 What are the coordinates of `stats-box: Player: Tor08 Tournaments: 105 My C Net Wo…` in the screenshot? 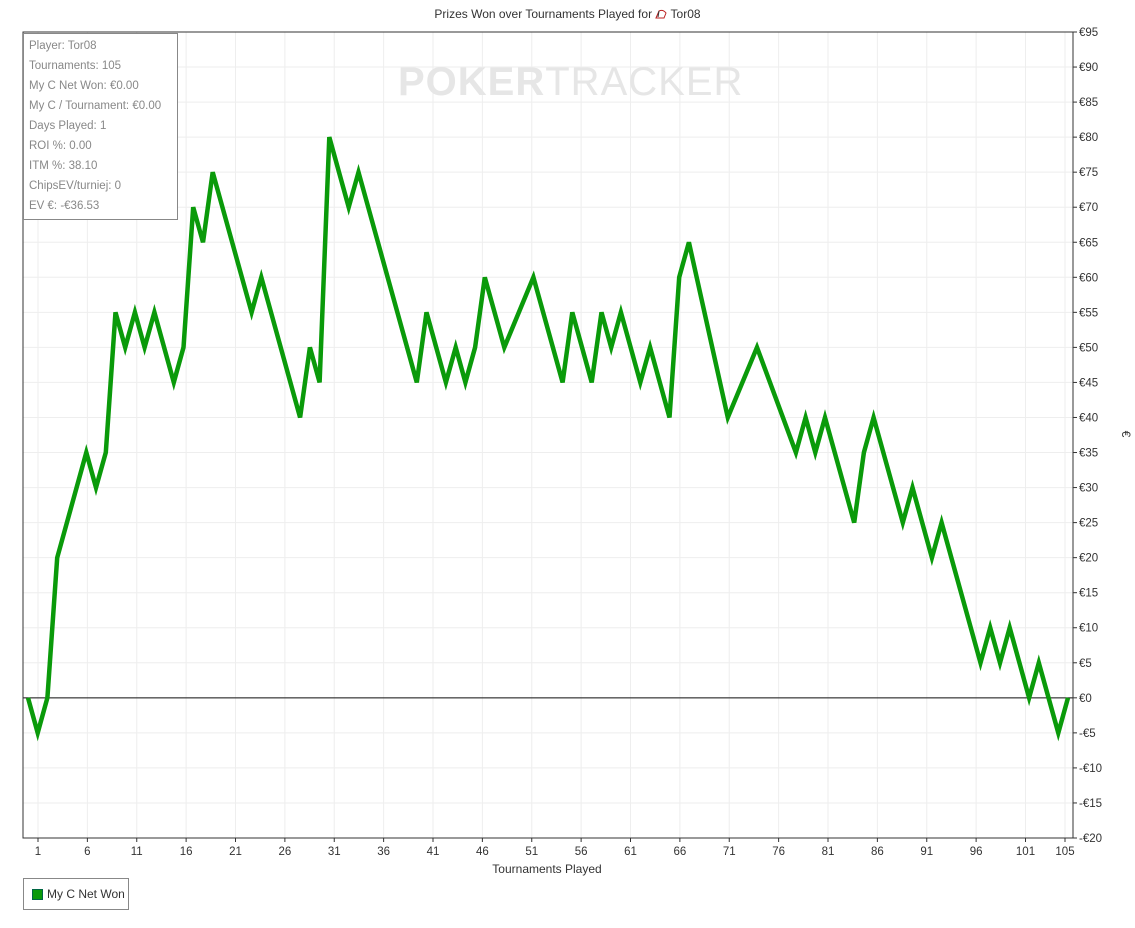 It's located at (100, 126).